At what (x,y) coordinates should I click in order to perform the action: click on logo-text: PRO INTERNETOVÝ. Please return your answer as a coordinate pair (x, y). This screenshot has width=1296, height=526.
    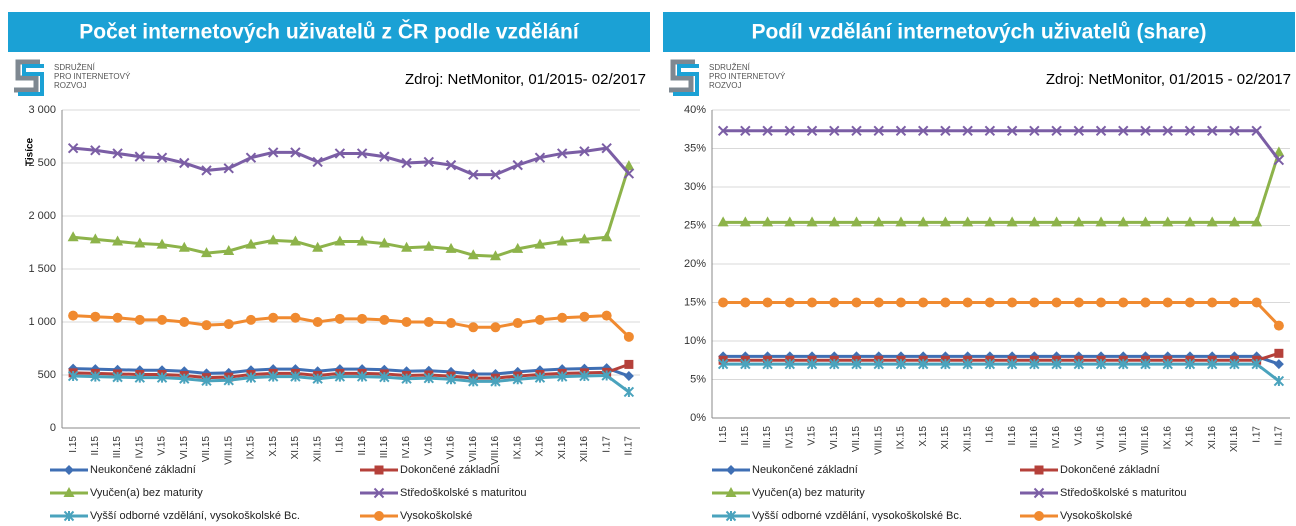
    Looking at the image, I should click on (92, 76).